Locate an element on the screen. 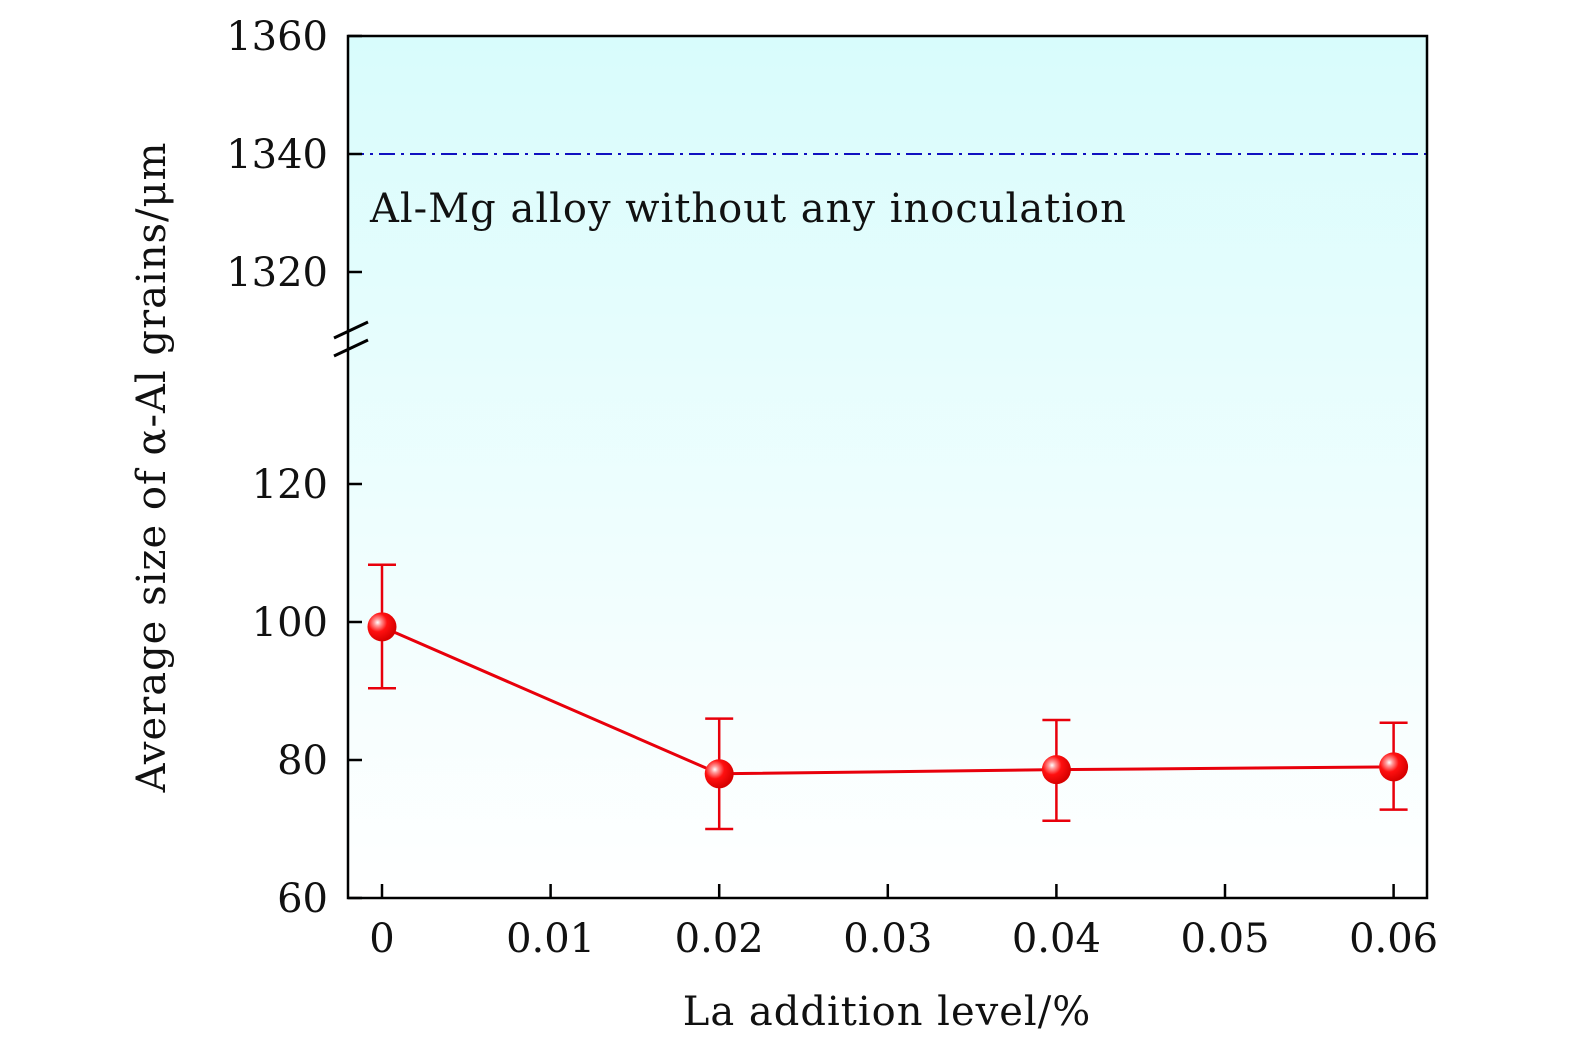 The width and height of the screenshot is (1575, 1053). x-axis-label: La addition level/% is located at coordinates (887, 1012).